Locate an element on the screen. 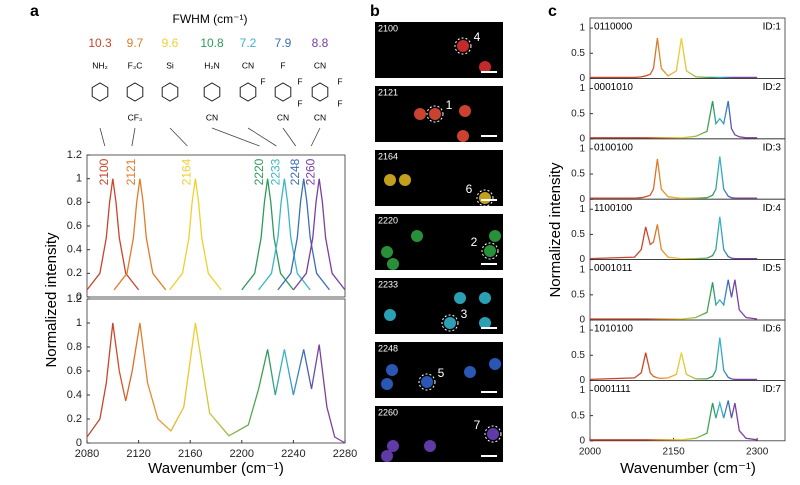  x-tick-label: 2300 is located at coordinates (757, 451).